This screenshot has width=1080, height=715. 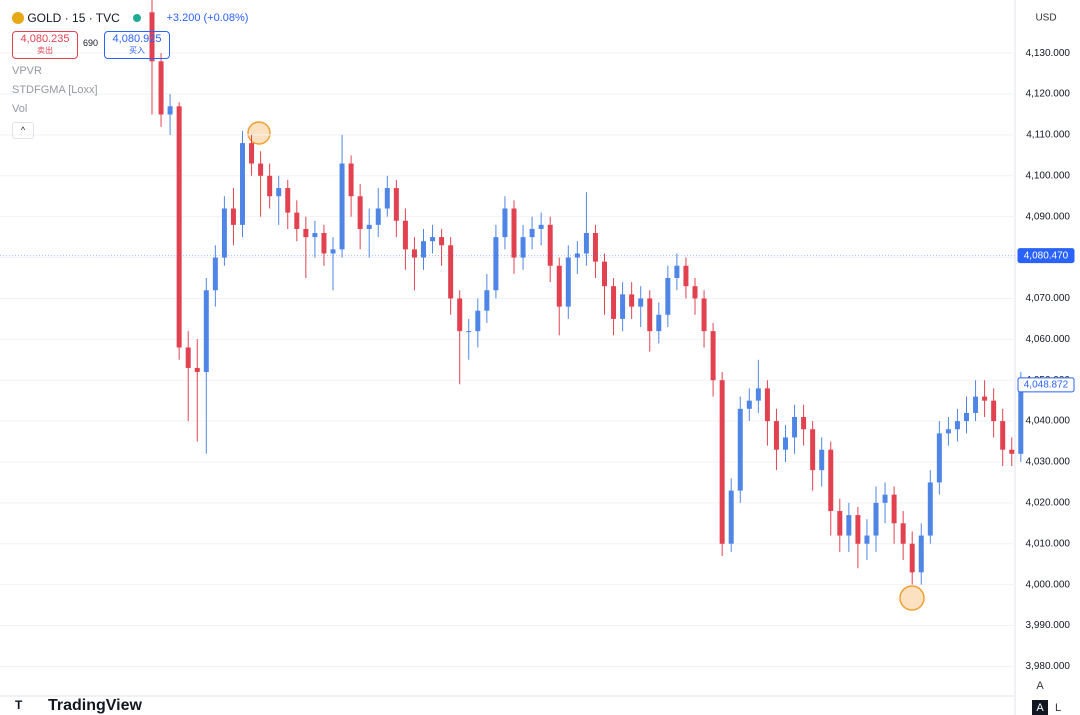 What do you see at coordinates (1048, 53) in the screenshot?
I see `y-tick-label: 4,130.000` at bounding box center [1048, 53].